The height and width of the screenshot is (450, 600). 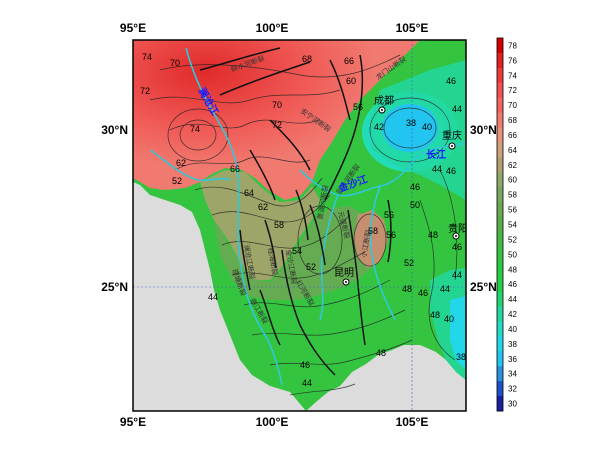 What do you see at coordinates (307, 59) in the screenshot?
I see `contour-label: 68` at bounding box center [307, 59].